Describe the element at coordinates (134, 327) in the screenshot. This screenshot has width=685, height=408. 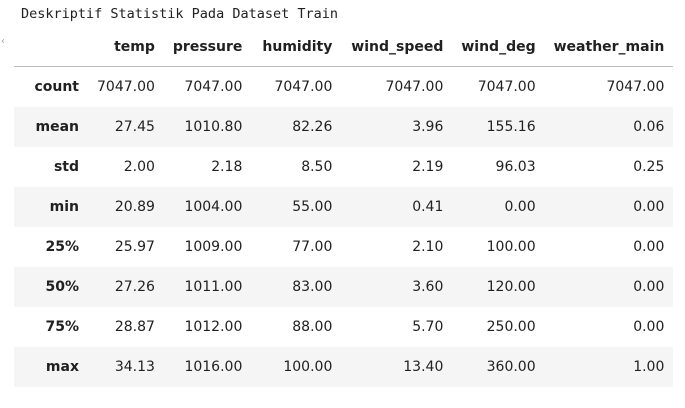
I see `table-cell: 28.87` at that location.